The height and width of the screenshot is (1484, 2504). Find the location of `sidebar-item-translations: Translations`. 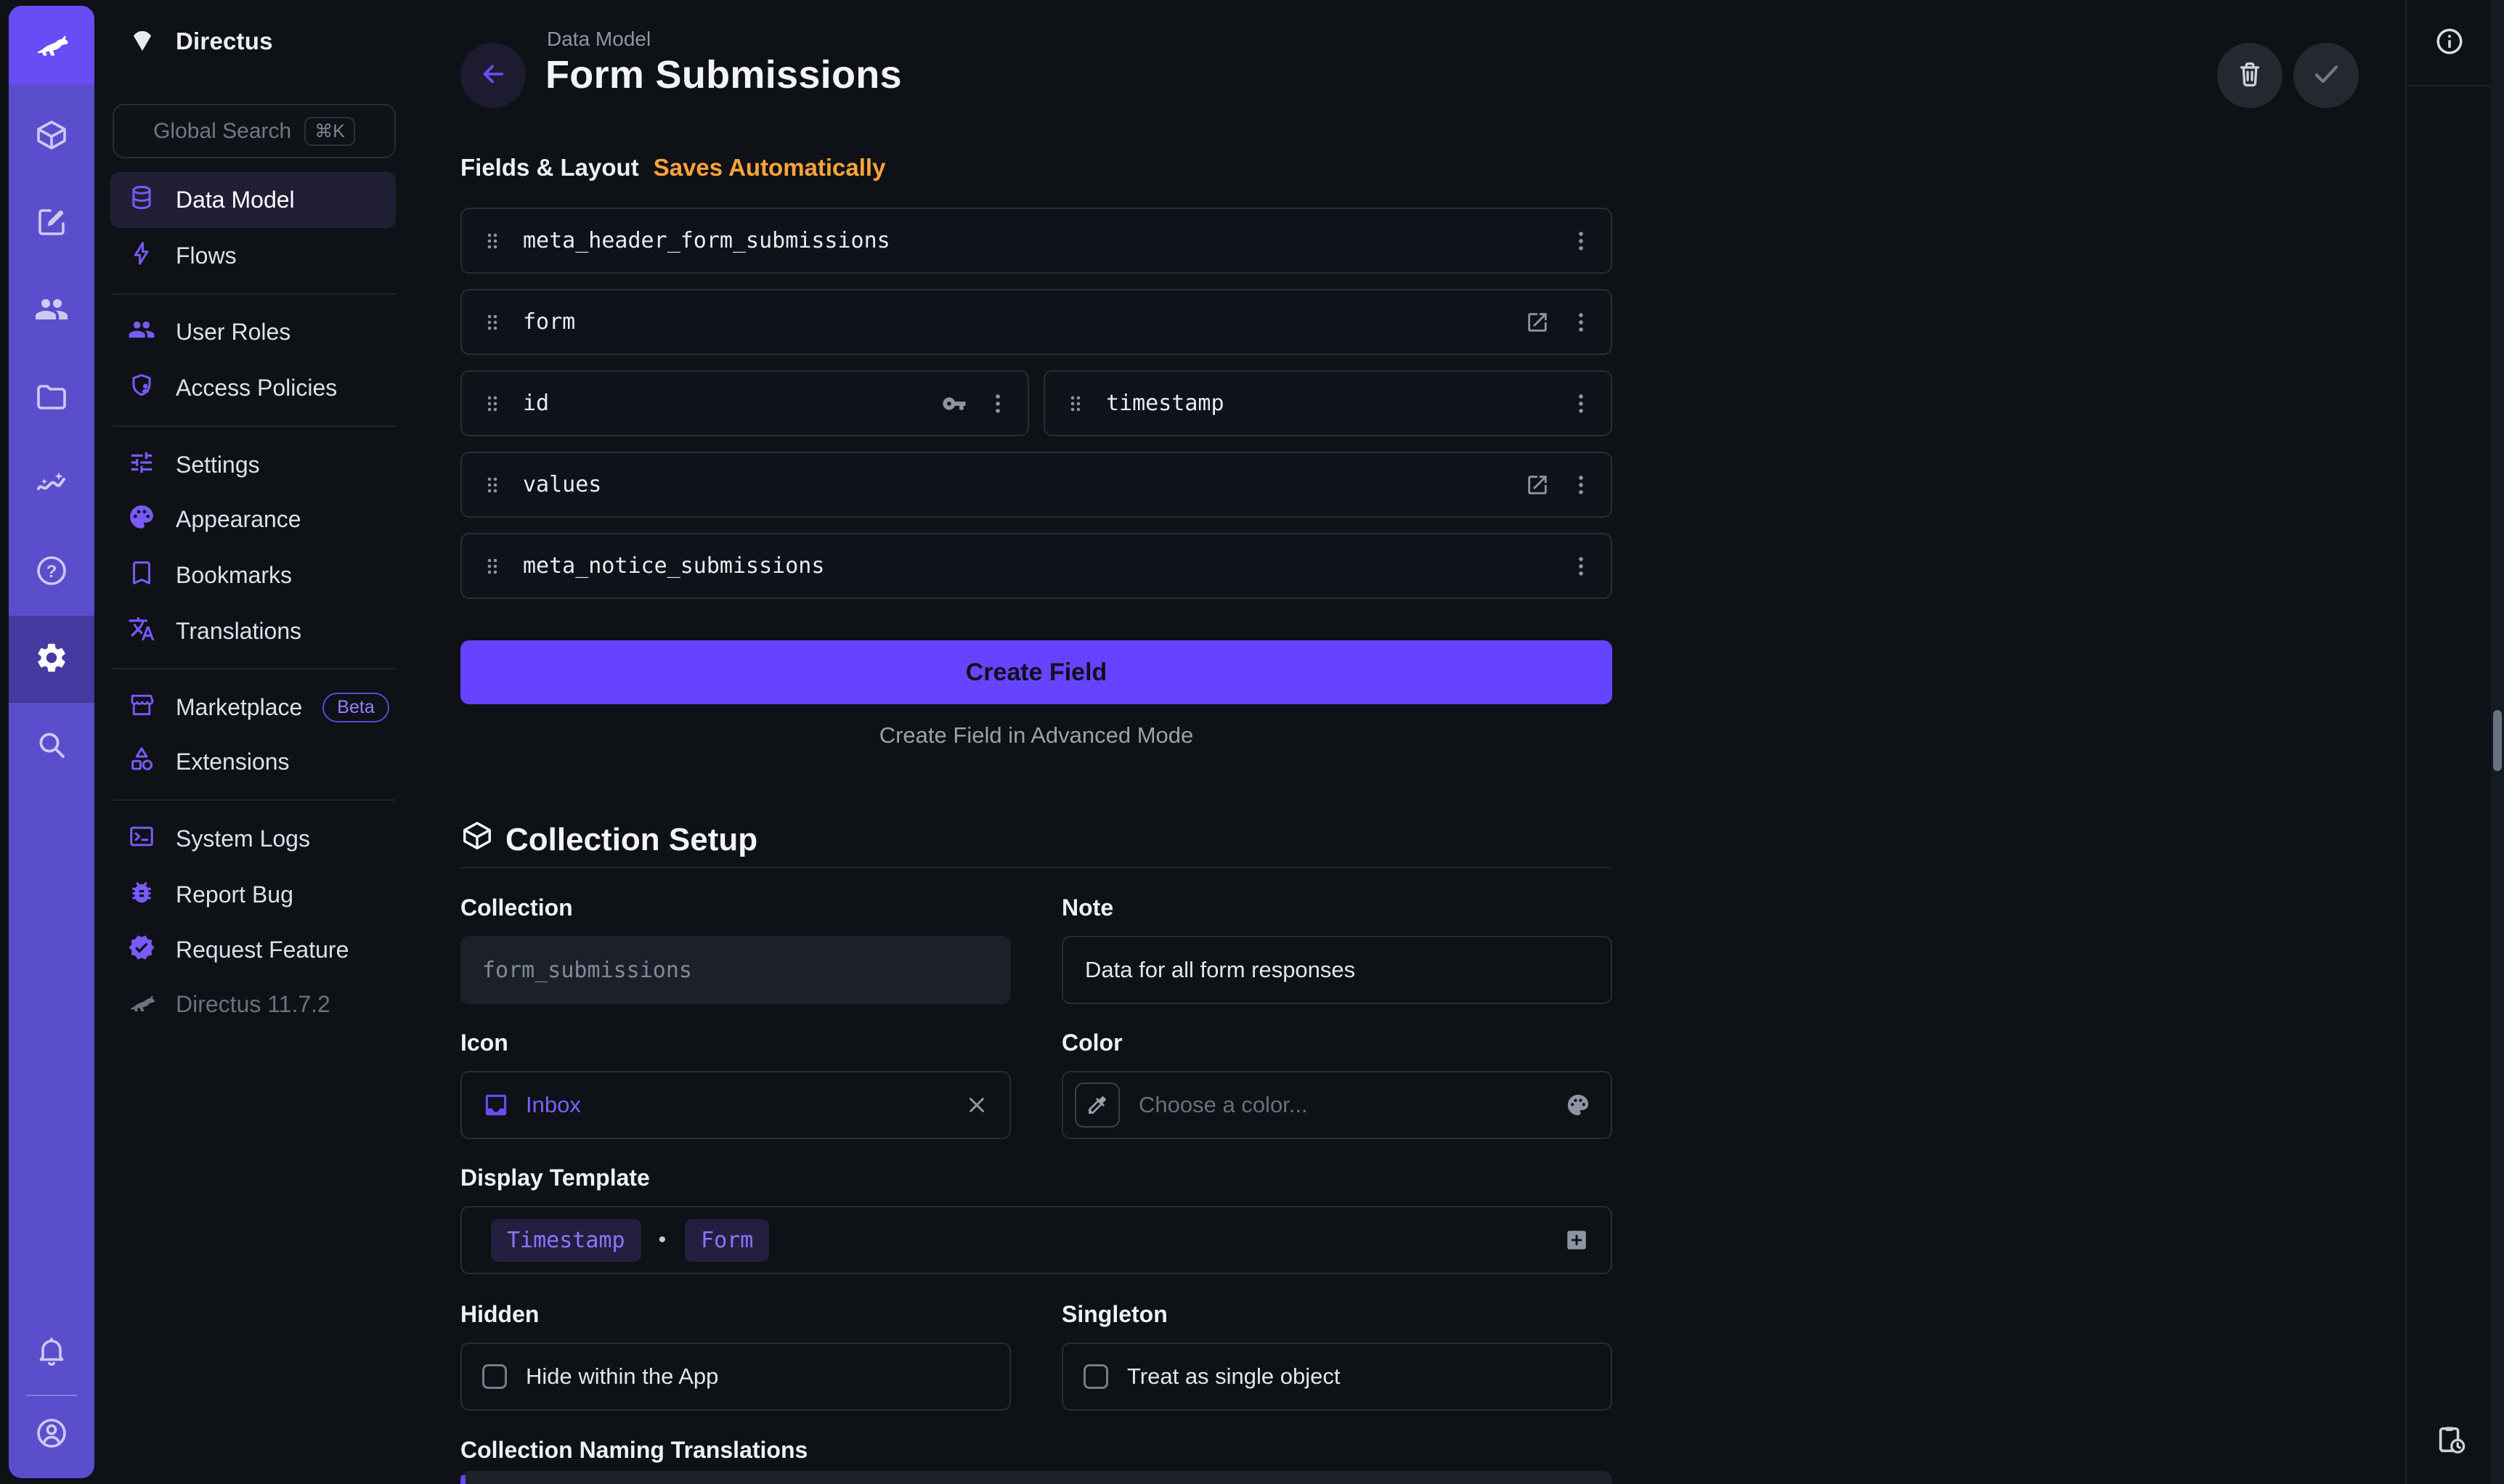

sidebar-item-translations: Translations is located at coordinates (253, 631).